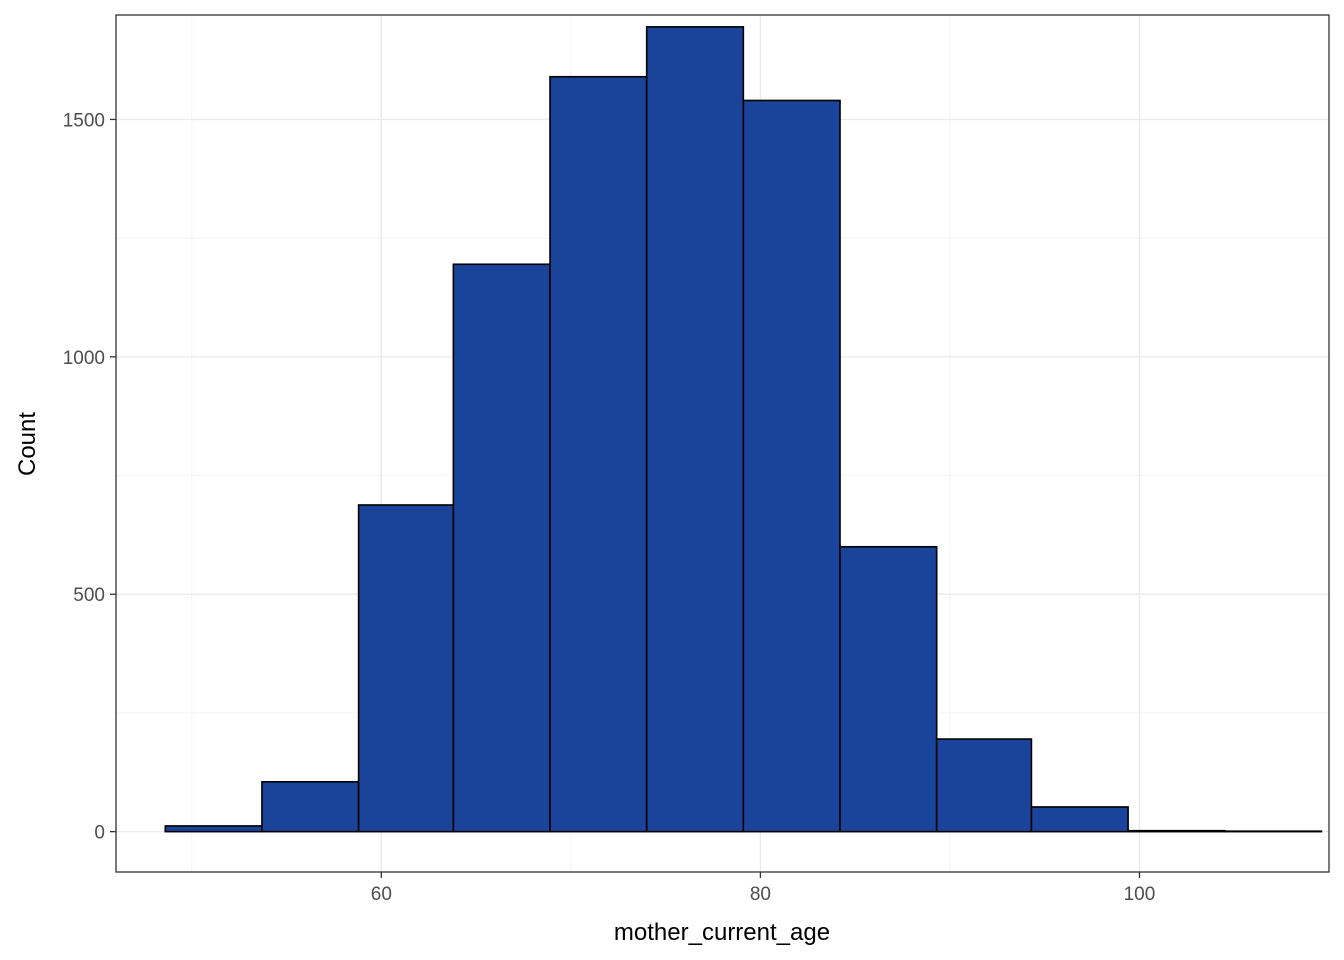  Describe the element at coordinates (381, 894) in the screenshot. I see `x-tick-label: 60` at that location.